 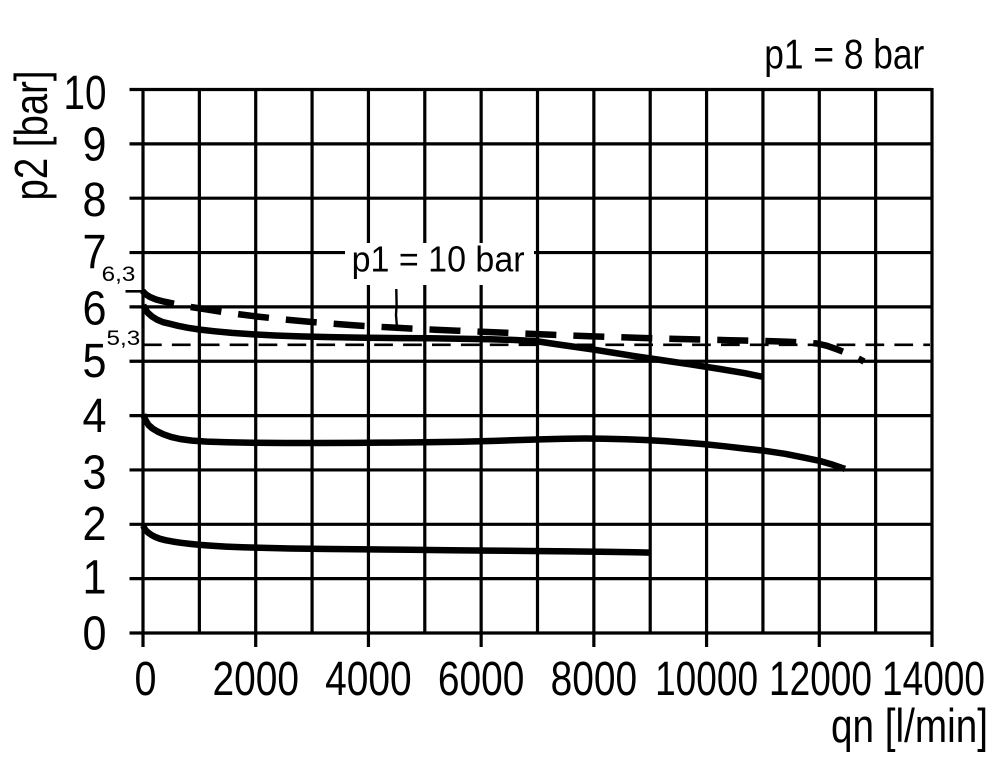 What do you see at coordinates (368, 679) in the screenshot?
I see `svg-text: 4000` at bounding box center [368, 679].